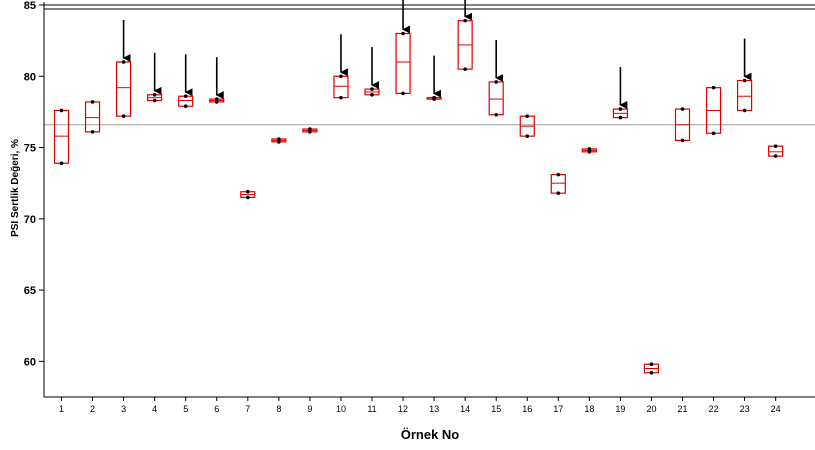  What do you see at coordinates (30, 6) in the screenshot?
I see `y-tick-label: 85` at bounding box center [30, 6].